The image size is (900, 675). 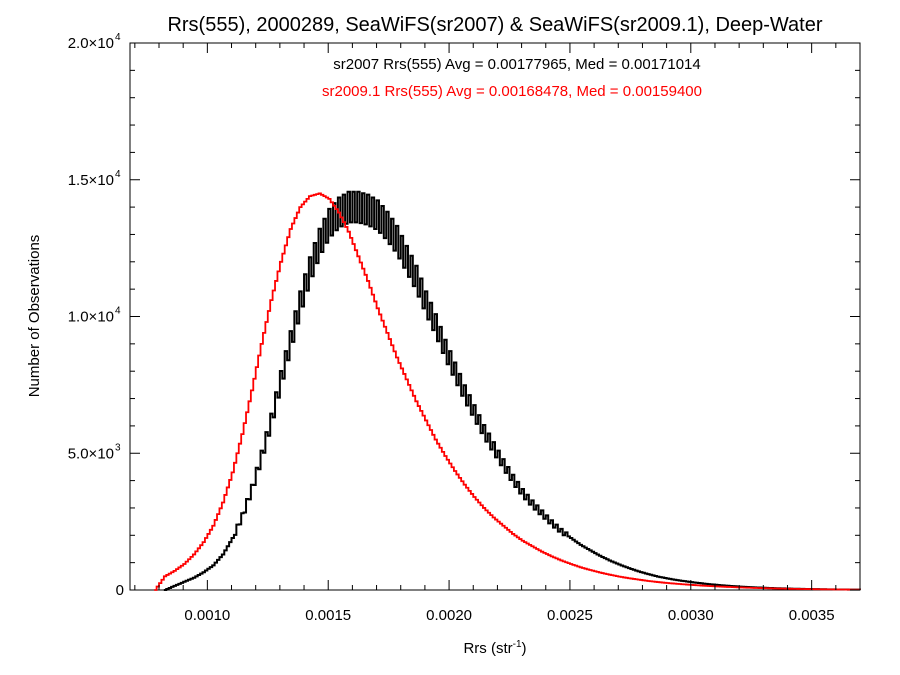 I want to click on x-axis-label: Rrs (str-1), so click(x=494, y=648).